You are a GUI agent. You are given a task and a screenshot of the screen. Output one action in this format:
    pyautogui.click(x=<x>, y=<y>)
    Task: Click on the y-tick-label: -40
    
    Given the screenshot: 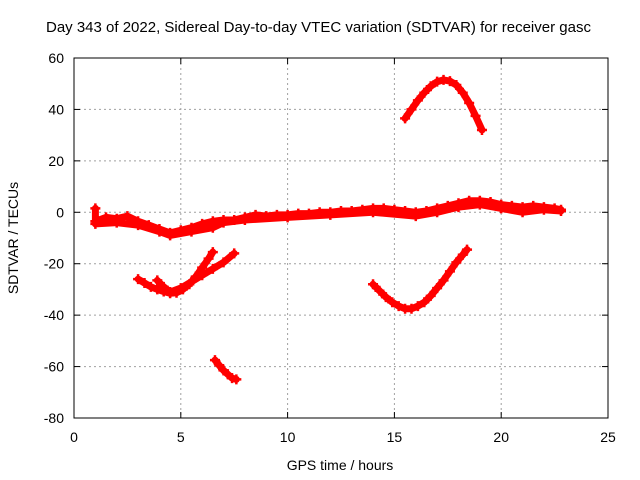 What is the action you would take?
    pyautogui.click(x=54, y=315)
    